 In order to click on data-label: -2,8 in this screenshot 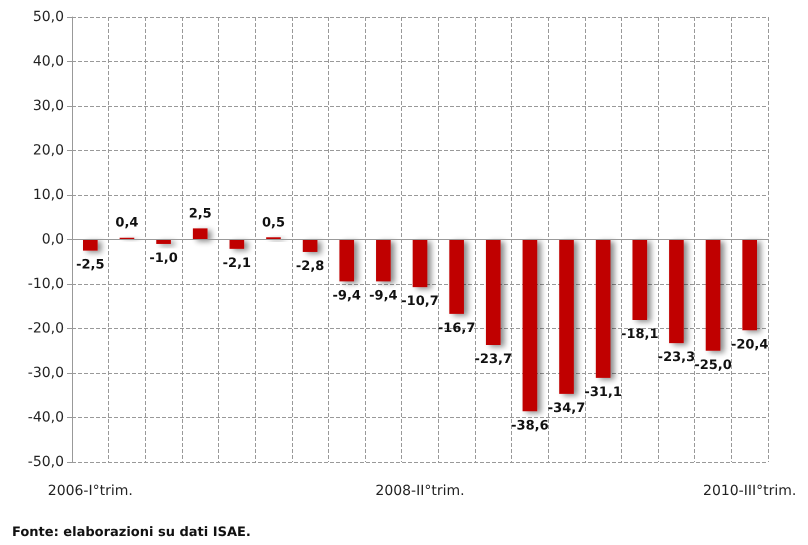, I will do `click(310, 266)`.